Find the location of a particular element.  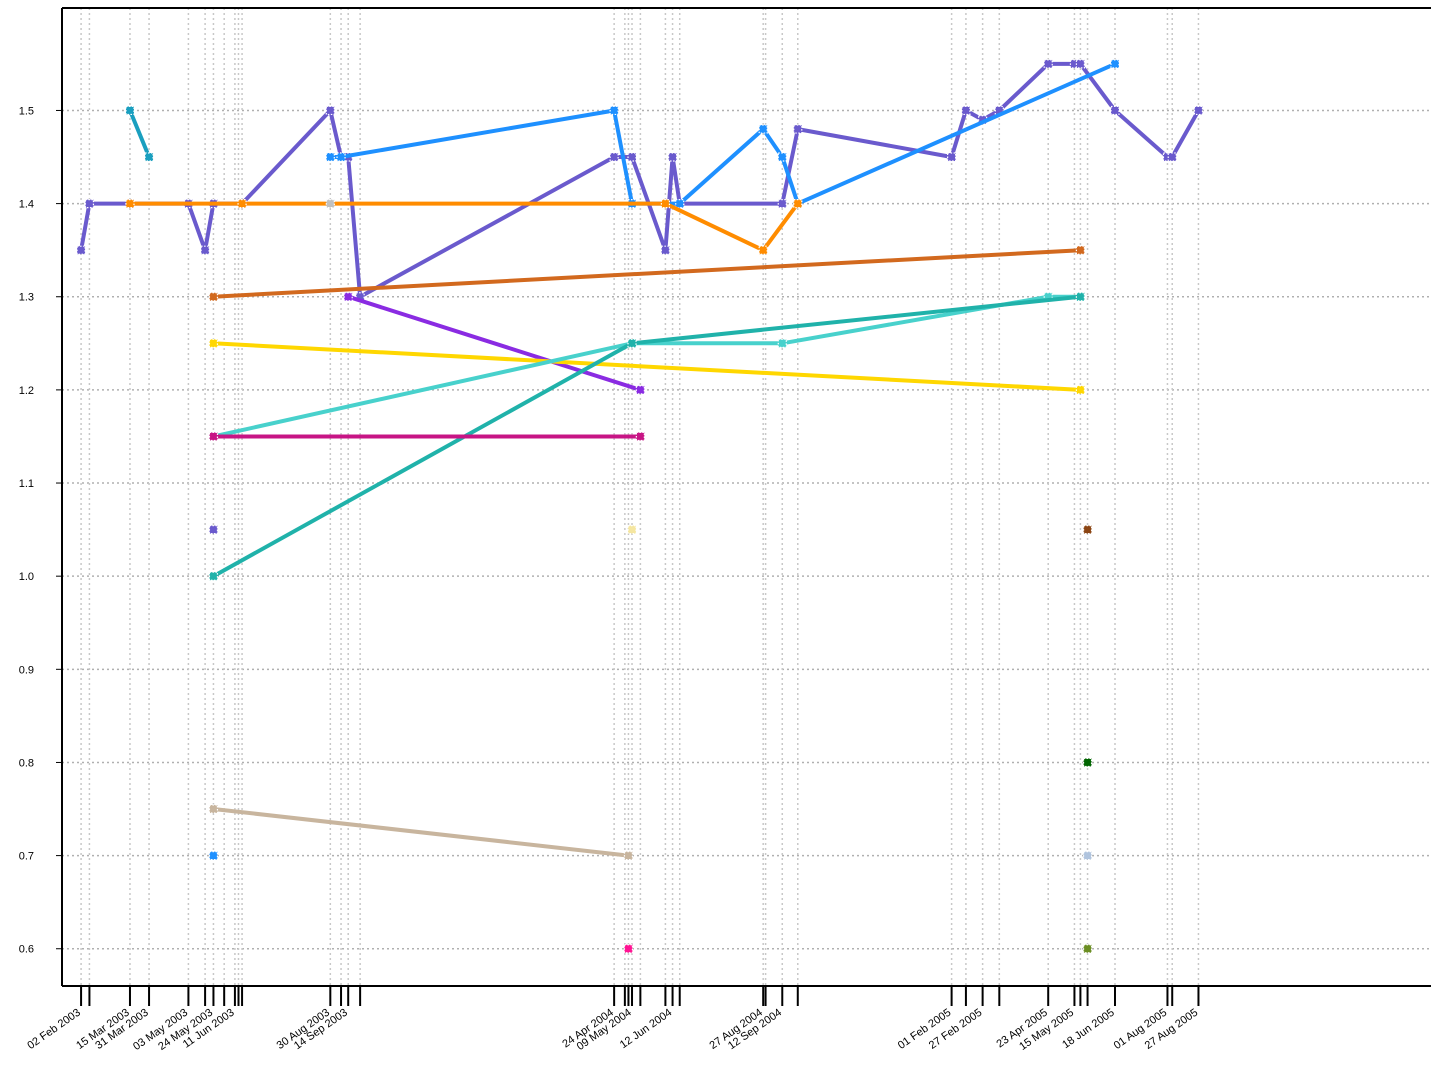

y-axis-ticks: 0.6 0.7 0.8 0.9 1.0 1.1 1.2 1.3 1.4 1.5 is located at coordinates (40, 530).